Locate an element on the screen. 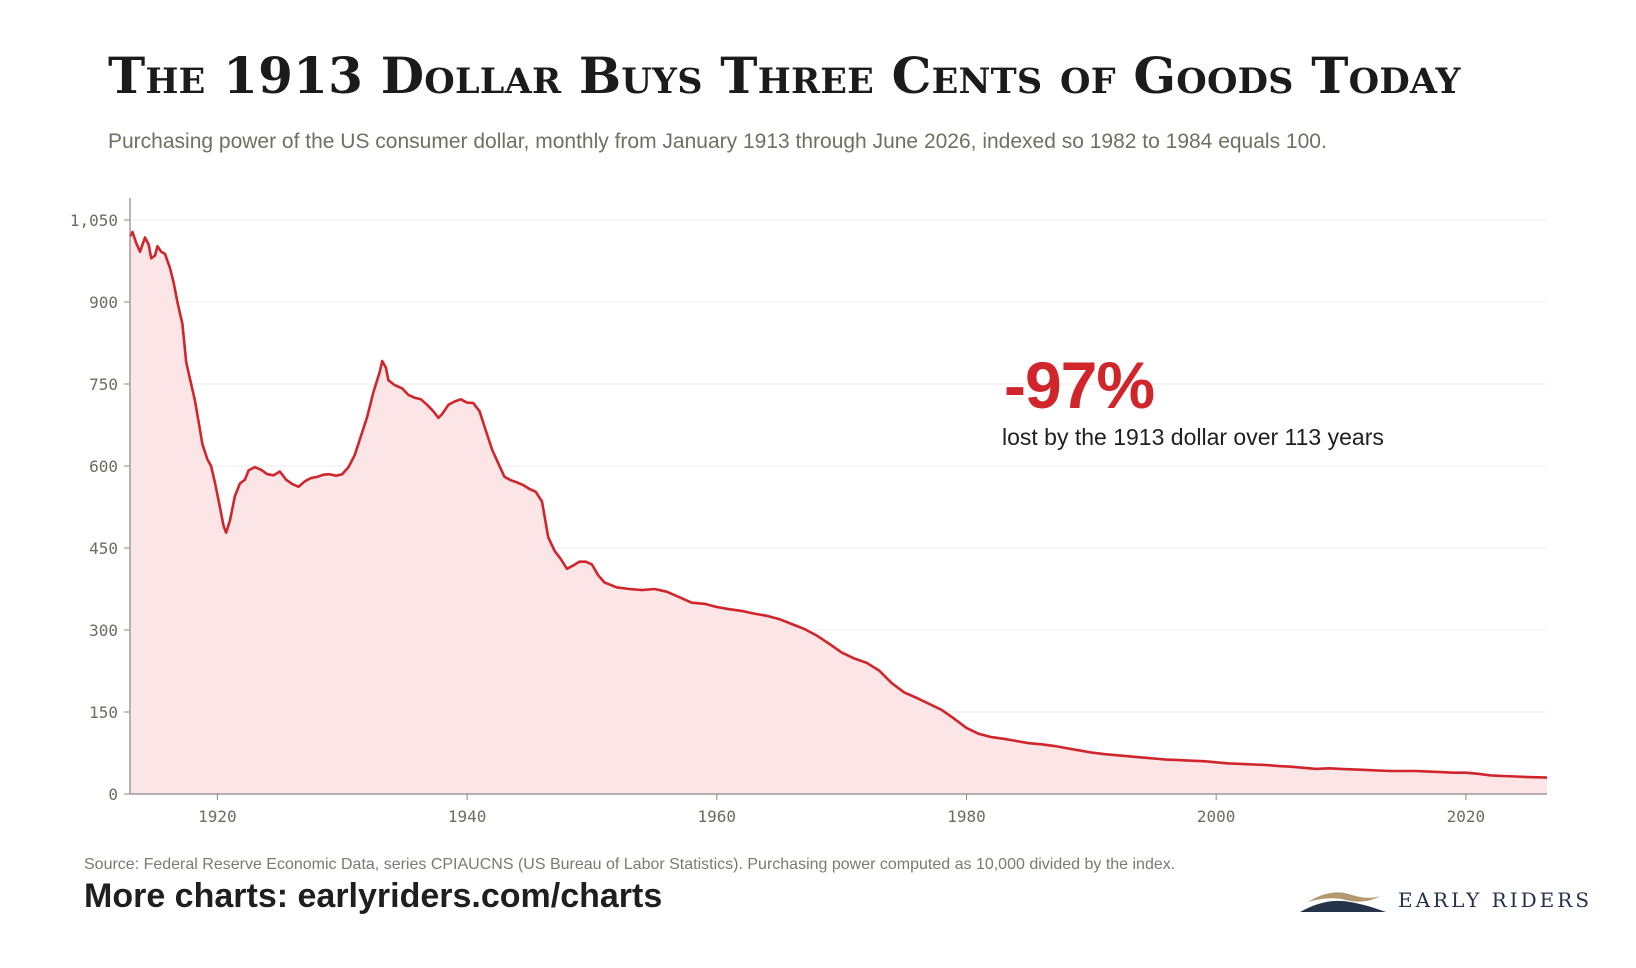  x-tick-label: 2000 is located at coordinates (1216, 816).